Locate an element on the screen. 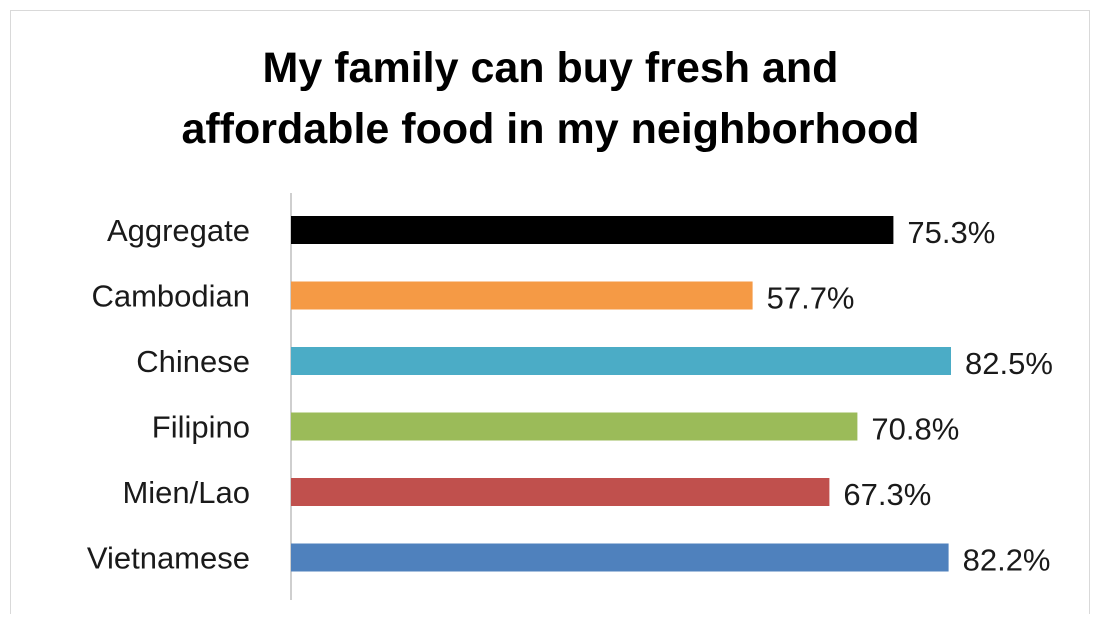 The height and width of the screenshot is (617, 1101). value-label: 82.2% is located at coordinates (1007, 560).